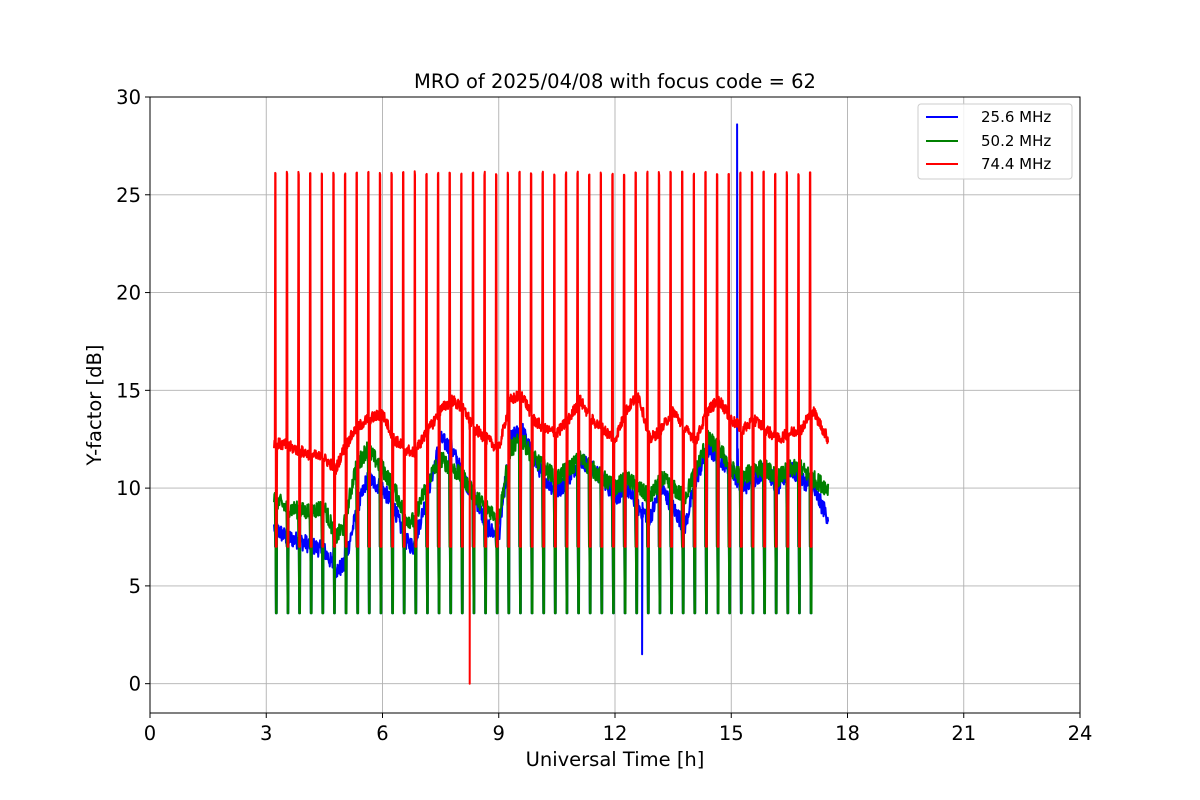 Image resolution: width=1200 pixels, height=800 pixels. I want to click on y-tick-label: 10, so click(128, 488).